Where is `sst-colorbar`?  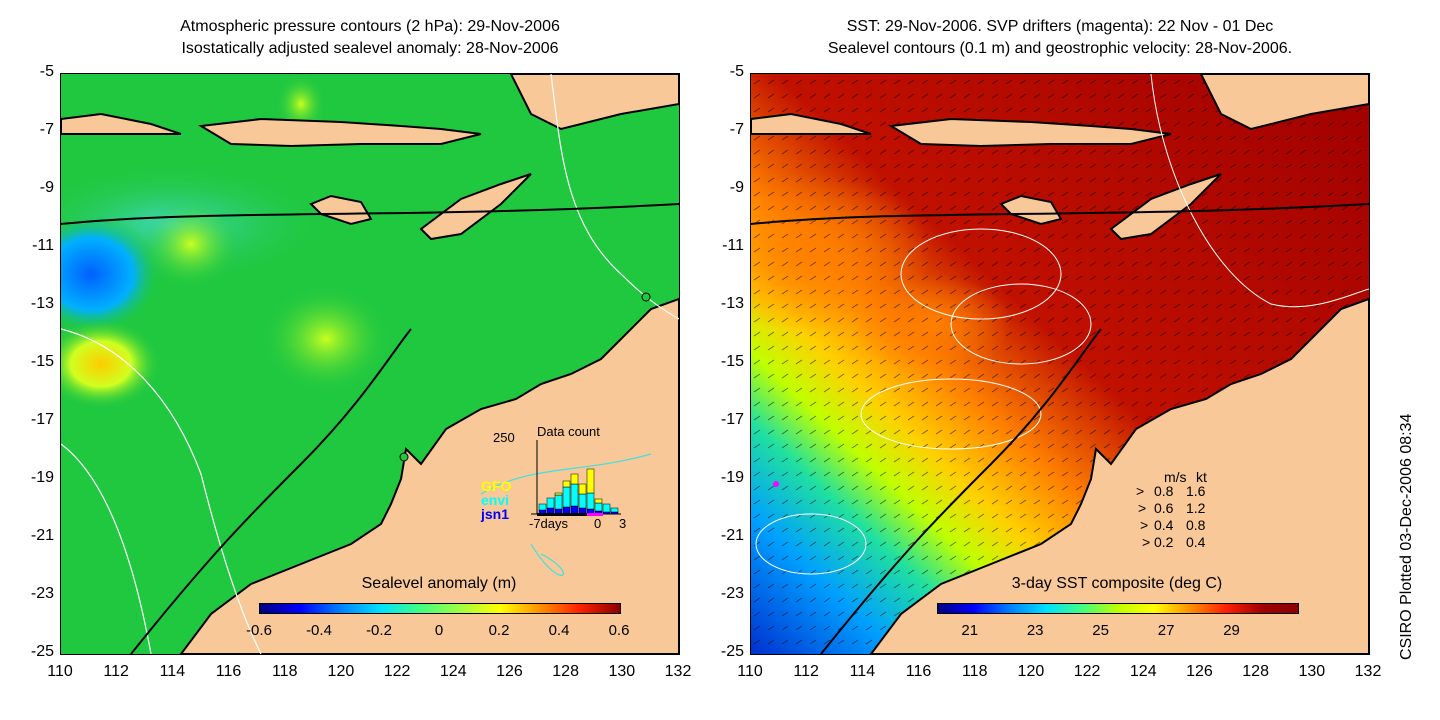
sst-colorbar is located at coordinates (1118, 608).